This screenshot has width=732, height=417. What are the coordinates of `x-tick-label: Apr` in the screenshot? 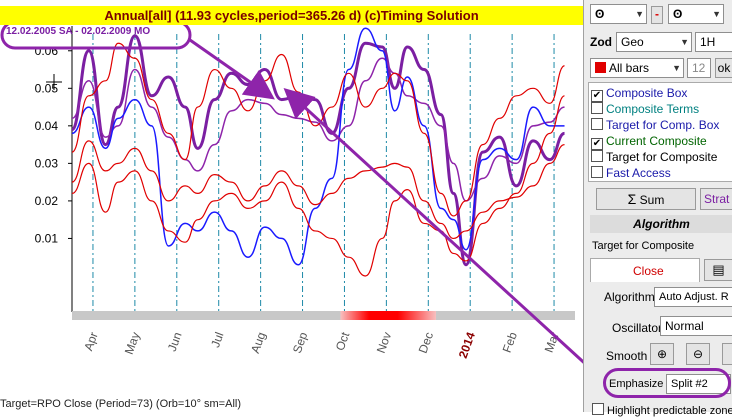 It's located at (91, 341).